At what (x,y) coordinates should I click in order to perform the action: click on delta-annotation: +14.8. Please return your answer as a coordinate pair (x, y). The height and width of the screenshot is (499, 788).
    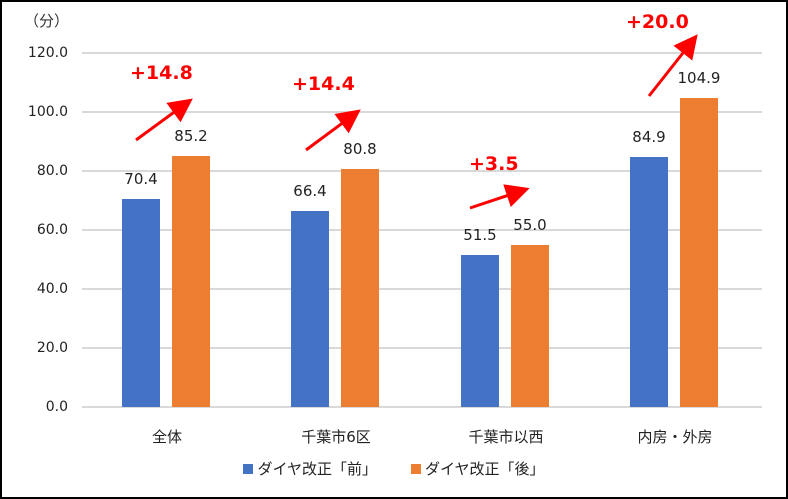
    Looking at the image, I should click on (161, 73).